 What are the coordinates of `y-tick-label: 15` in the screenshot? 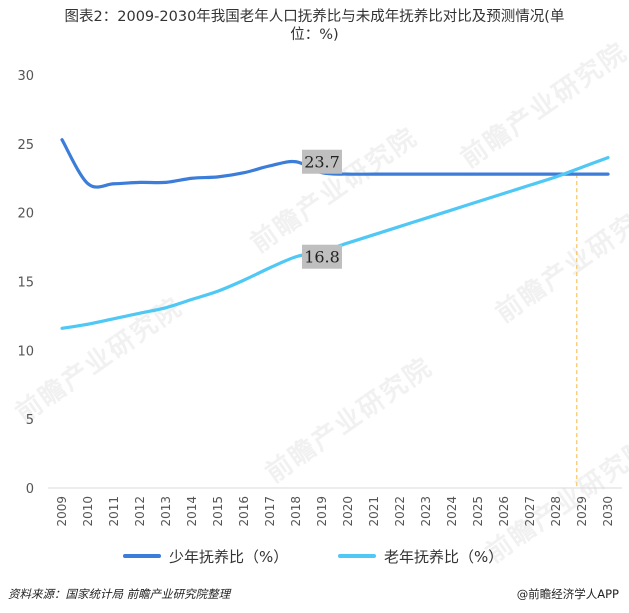 It's located at (25, 283).